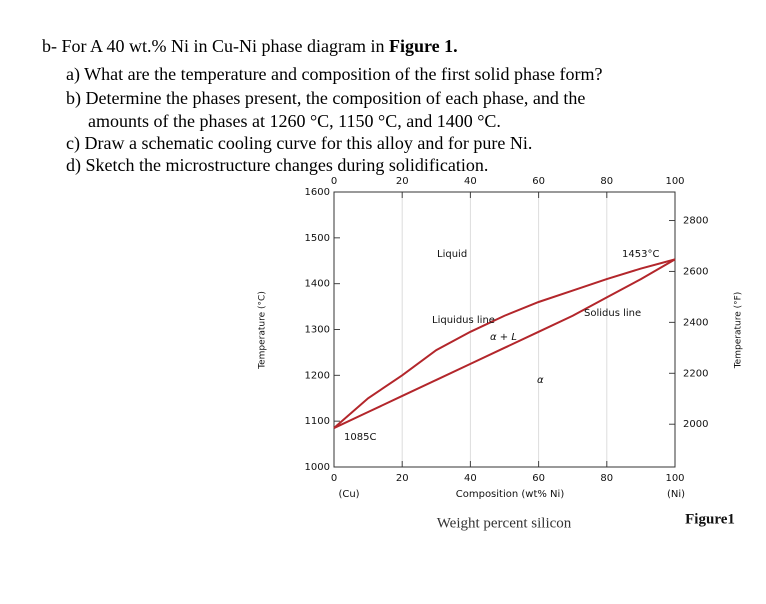  I want to click on phase-boundary, so click(504, 343).